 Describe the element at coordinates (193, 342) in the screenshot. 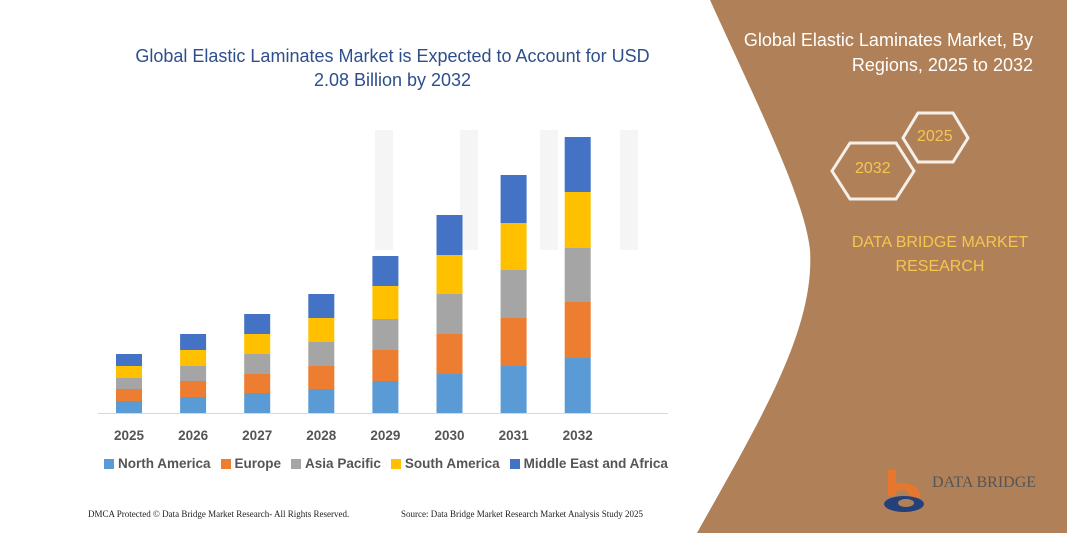

I see `bar-segment-2026-middle-east-and-africa` at that location.